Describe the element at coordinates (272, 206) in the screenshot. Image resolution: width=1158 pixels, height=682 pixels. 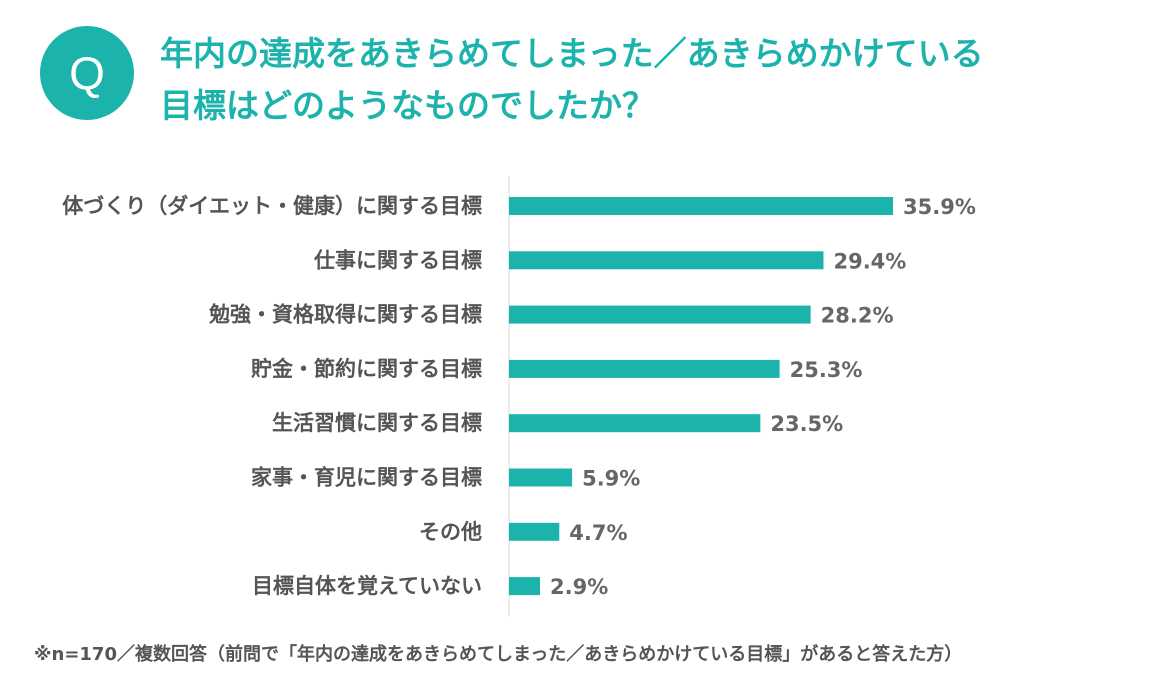
I see `category-label: 体づくり（ダイエット・健康）に関する目標` at that location.